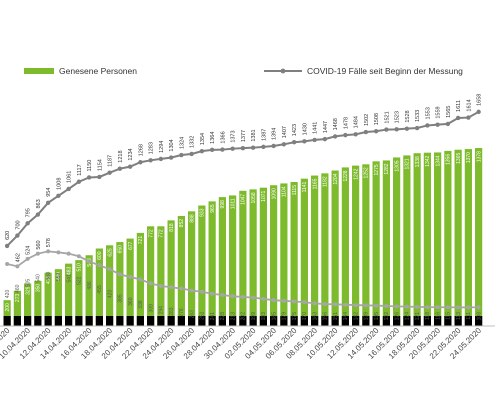 This screenshot has height=400, width=495. Describe the element at coordinates (438, 316) in the screenshot. I see `active-bar-label: 116` at that location.